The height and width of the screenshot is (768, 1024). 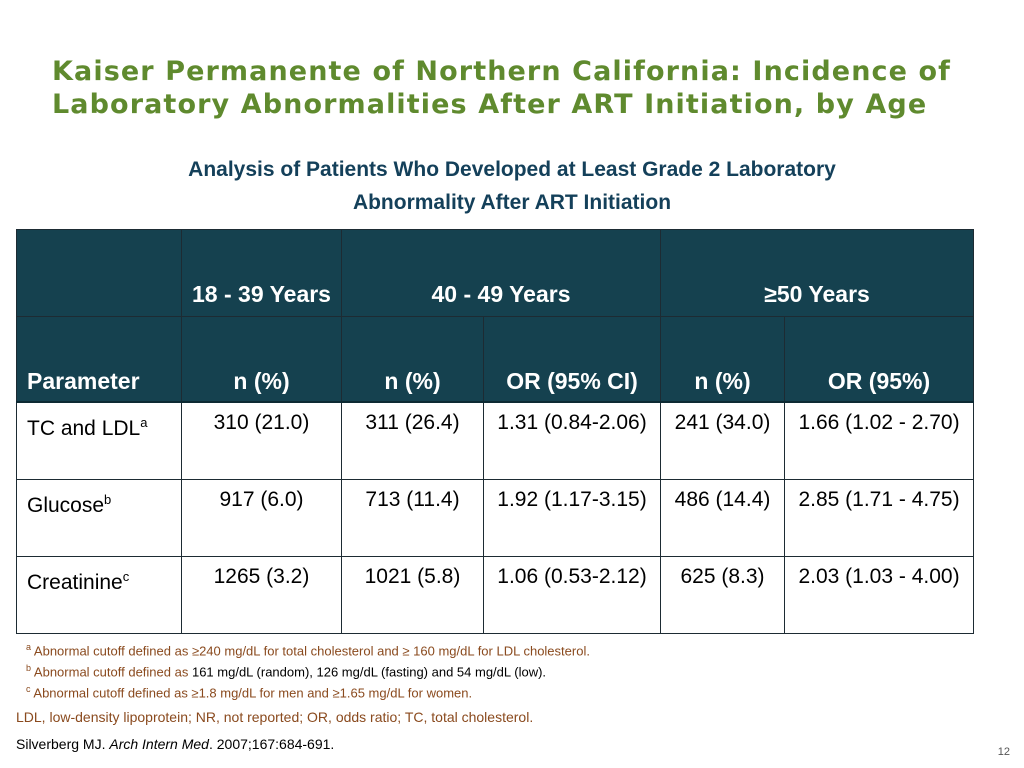 I want to click on column-header-or-40-49: OR (95% CI), so click(x=572, y=359).